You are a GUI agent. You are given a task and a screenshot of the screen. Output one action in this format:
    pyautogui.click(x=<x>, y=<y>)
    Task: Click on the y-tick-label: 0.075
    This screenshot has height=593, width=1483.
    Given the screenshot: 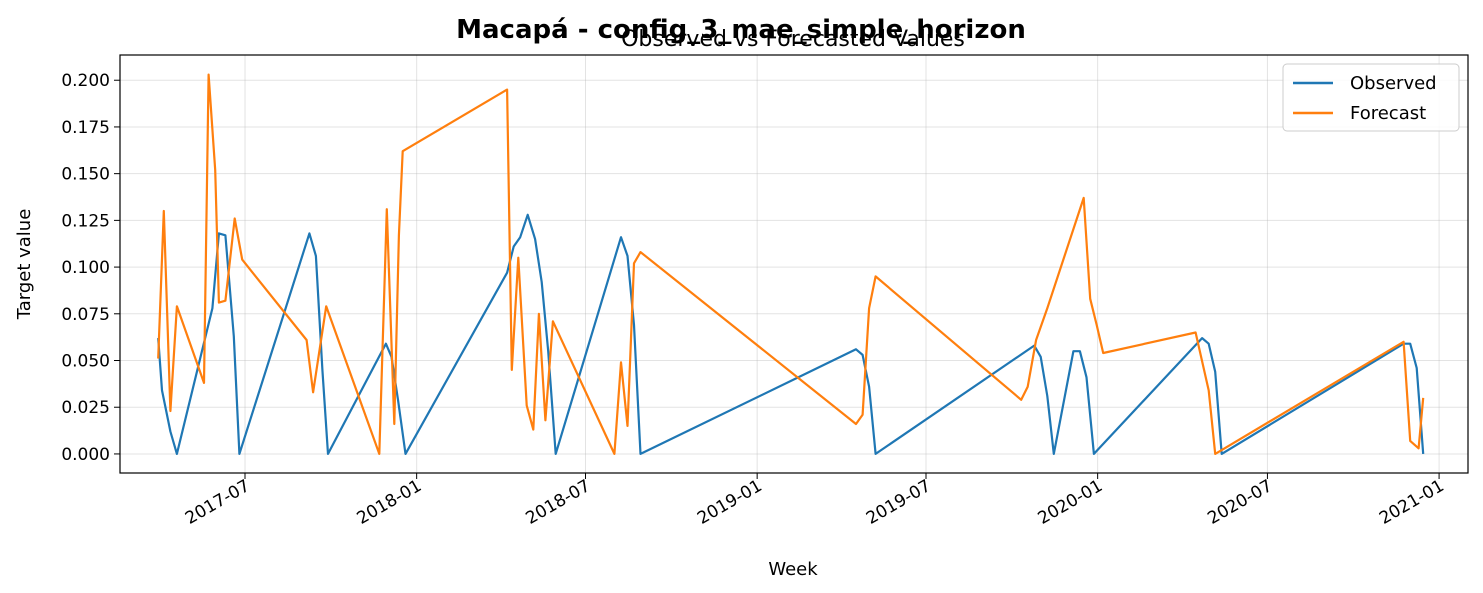 What is the action you would take?
    pyautogui.click(x=85, y=315)
    